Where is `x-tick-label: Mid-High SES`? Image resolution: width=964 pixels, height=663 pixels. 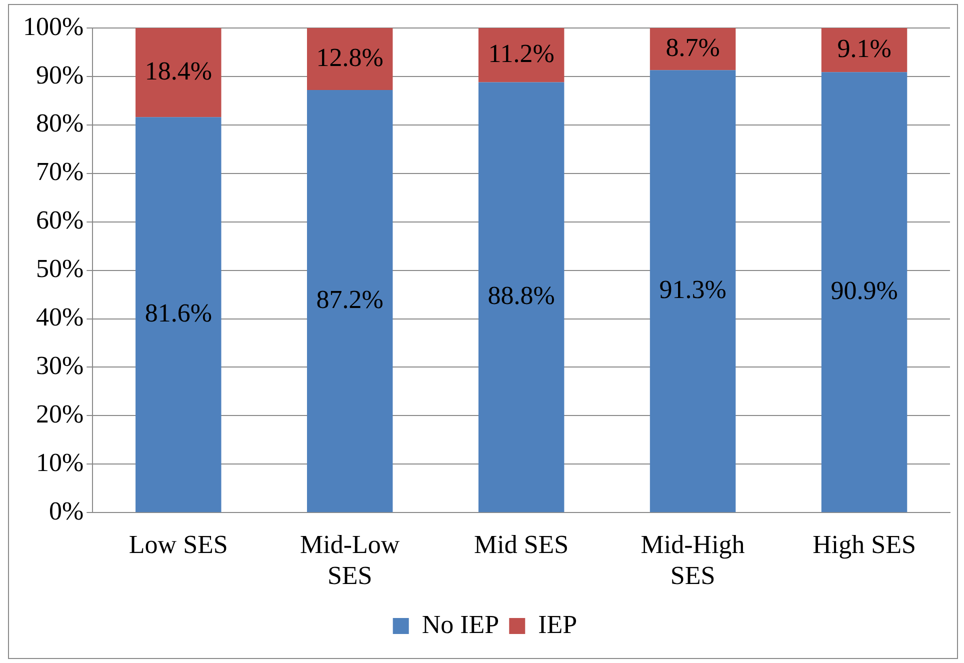
x-tick-label: Mid-High SES is located at coordinates (692, 560).